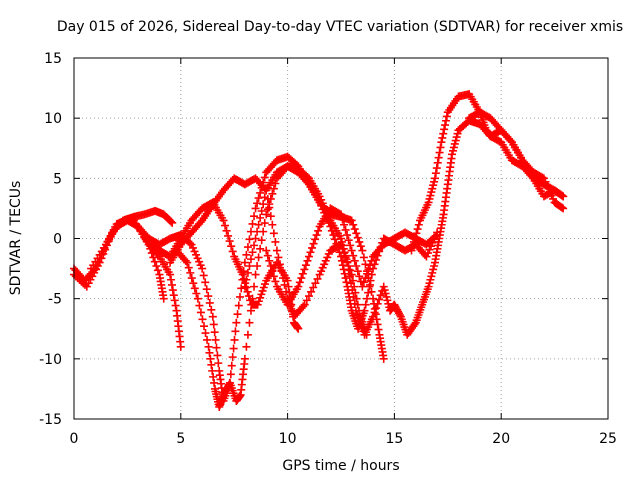 The height and width of the screenshot is (480, 640). What do you see at coordinates (288, 439) in the screenshot?
I see `x-tick-label: 10` at bounding box center [288, 439].